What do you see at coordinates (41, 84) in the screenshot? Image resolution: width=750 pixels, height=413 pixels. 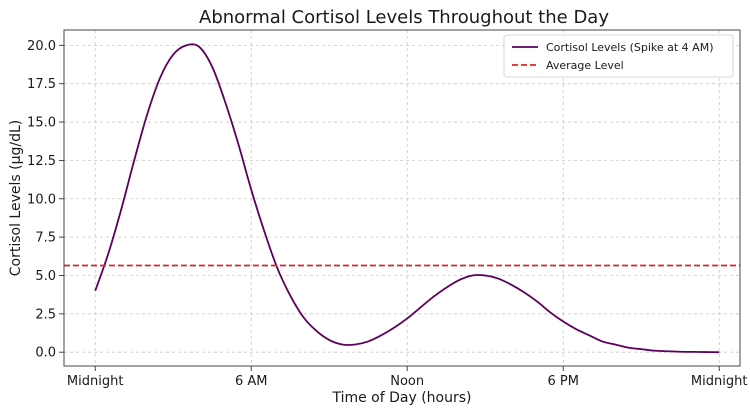 I see `y-tick-label: 17.5` at bounding box center [41, 84].